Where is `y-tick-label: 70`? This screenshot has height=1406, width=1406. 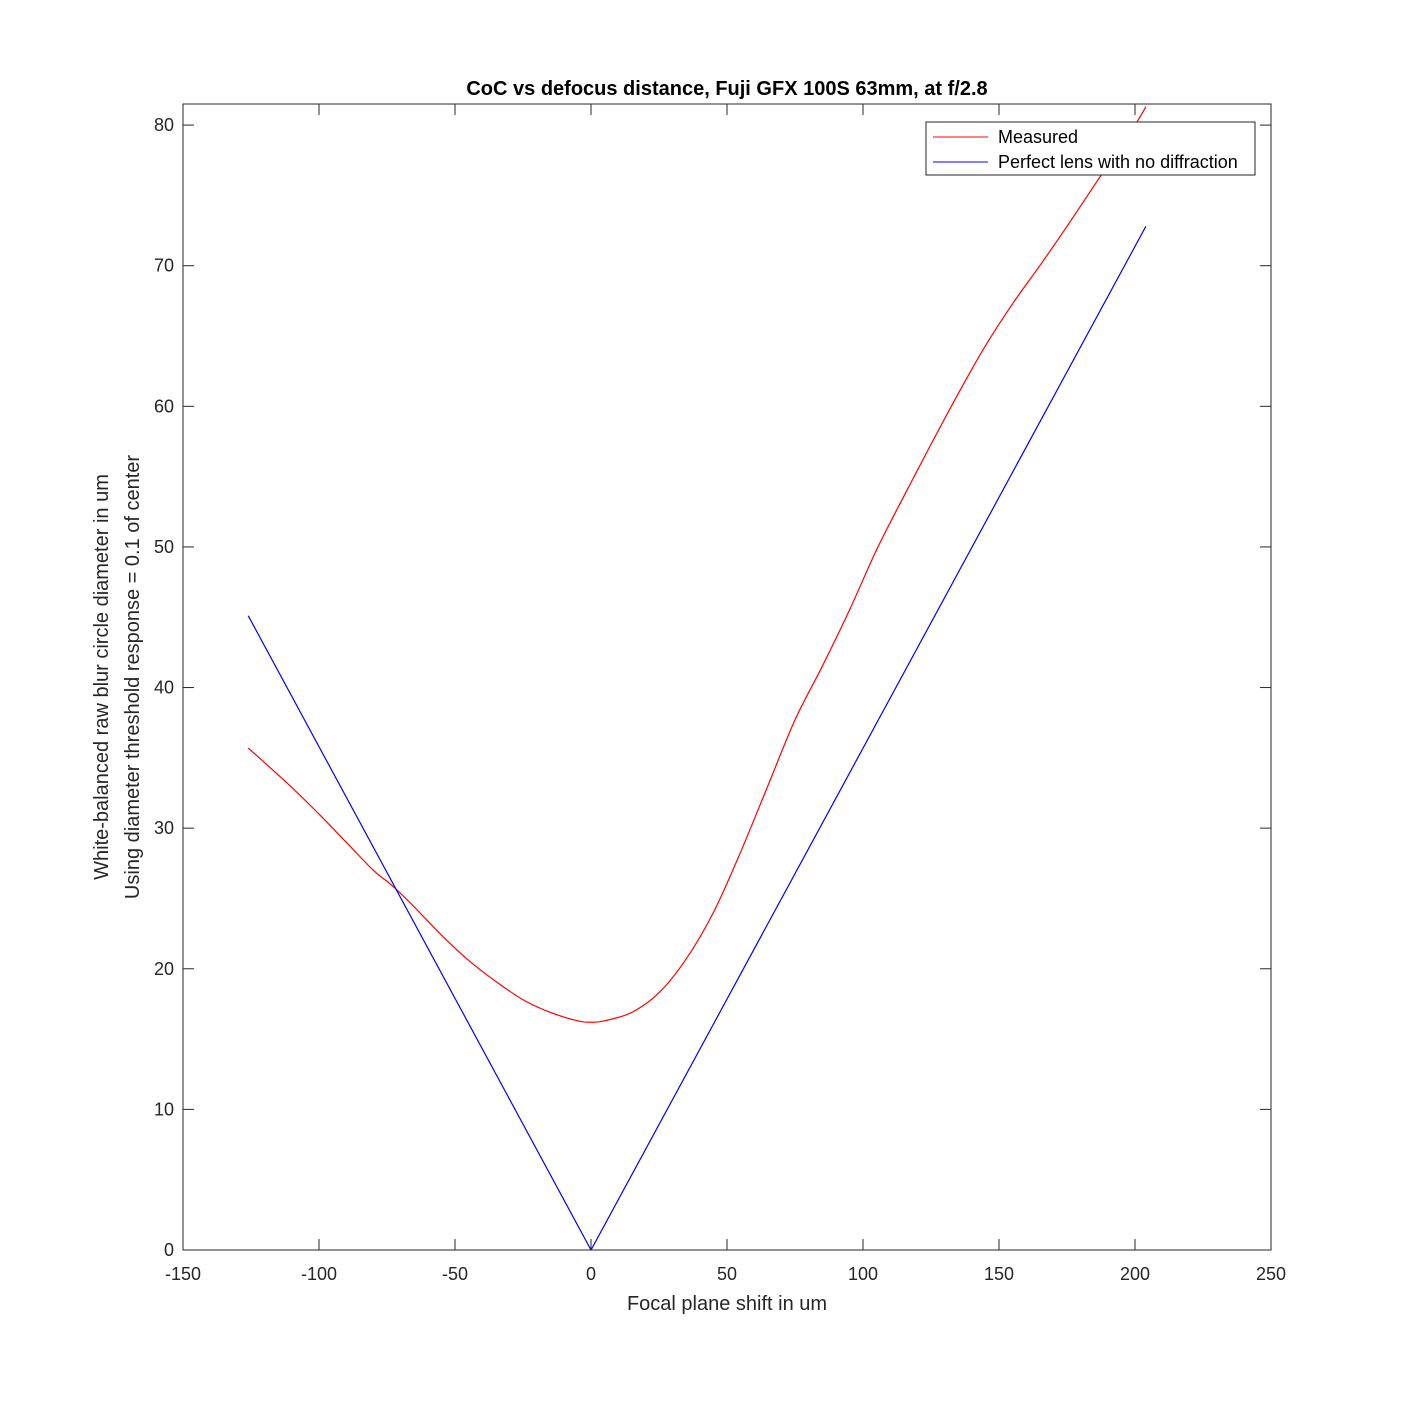 y-tick-label: 70 is located at coordinates (164, 266).